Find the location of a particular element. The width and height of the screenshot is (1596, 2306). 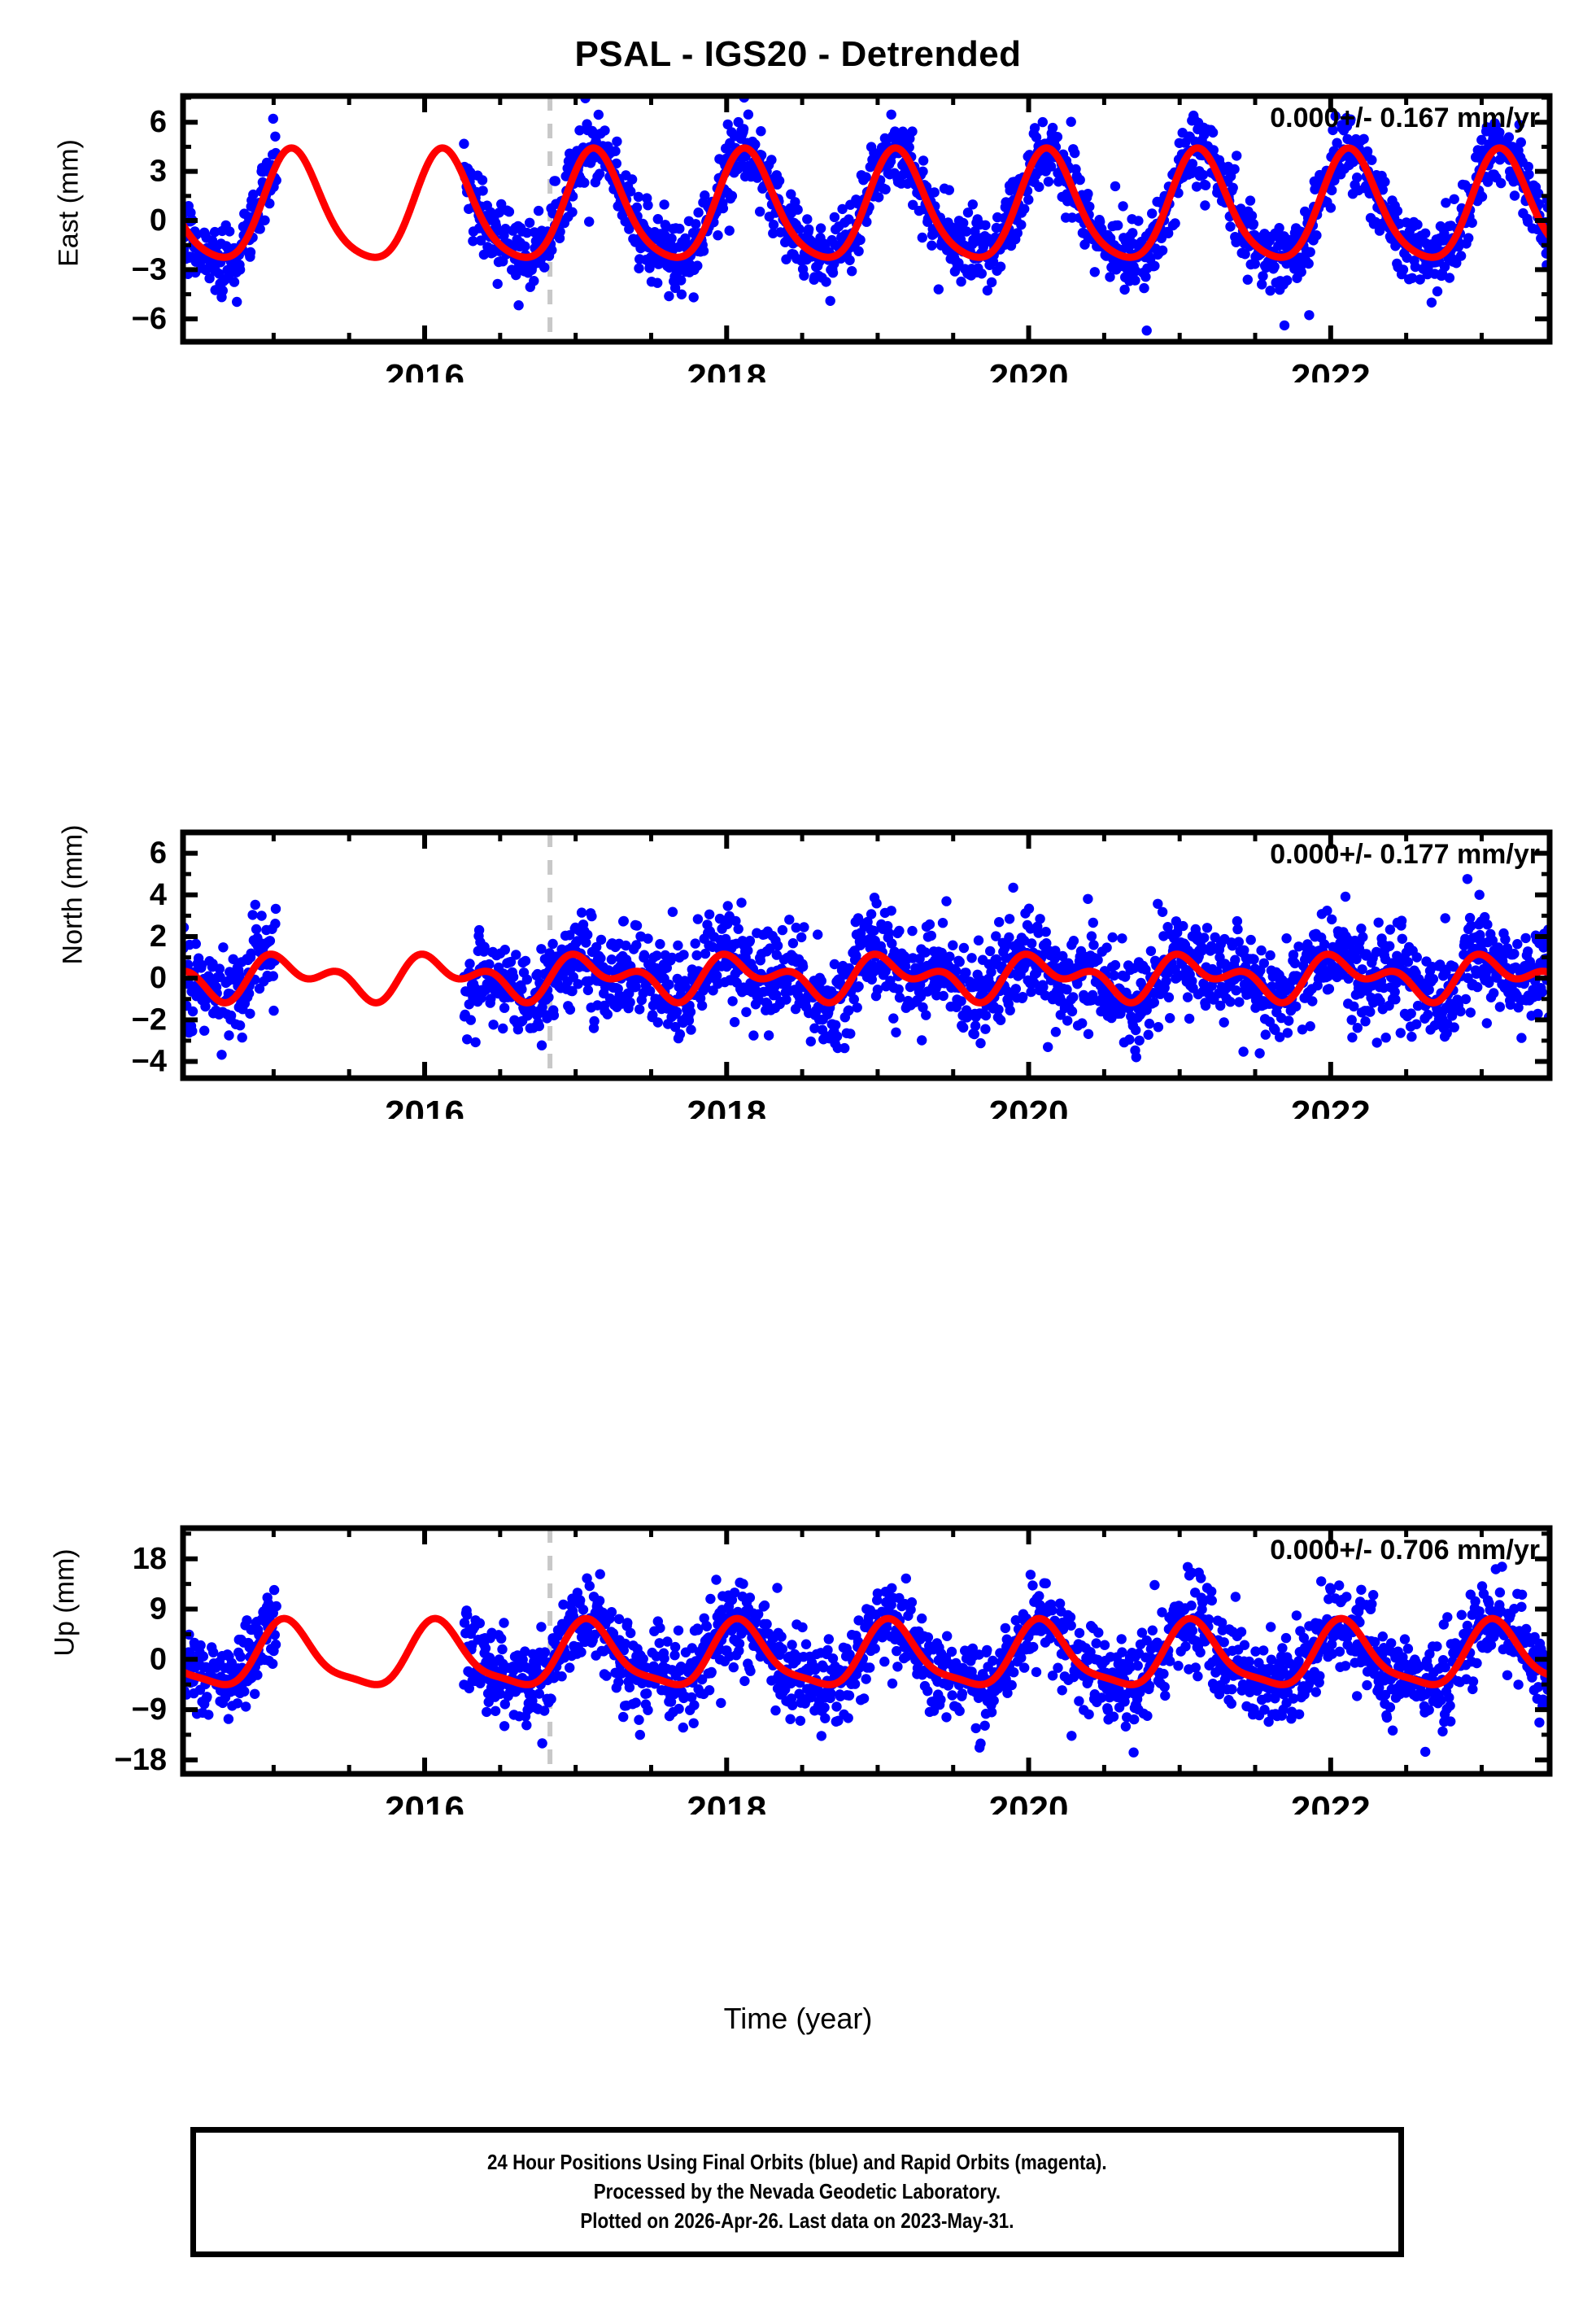

data-points-layer is located at coordinates (866, 1659).